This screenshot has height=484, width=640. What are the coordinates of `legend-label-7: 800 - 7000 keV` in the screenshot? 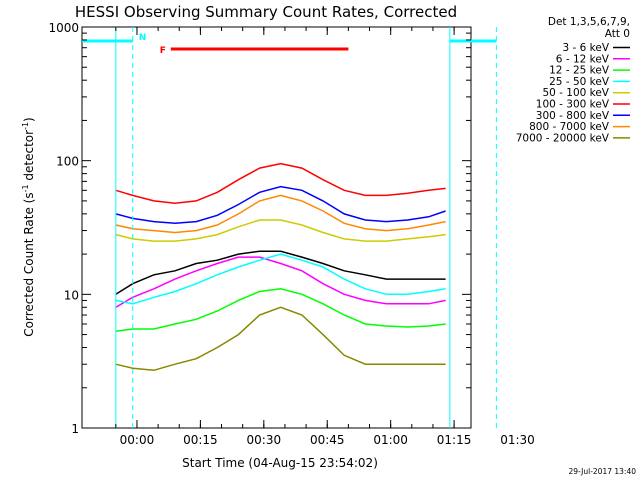 It's located at (569, 127).